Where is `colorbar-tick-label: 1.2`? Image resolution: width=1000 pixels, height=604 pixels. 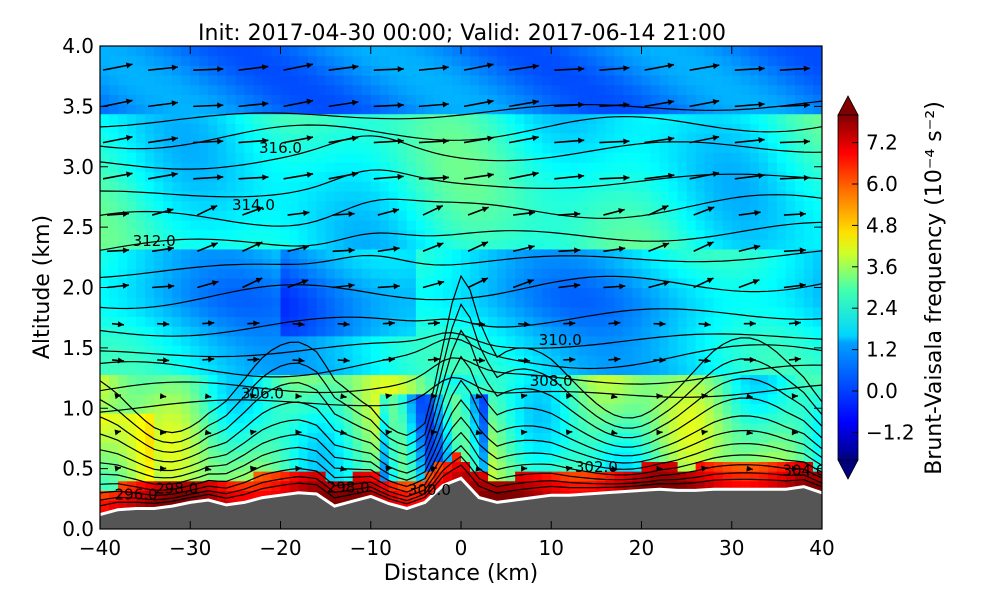 colorbar-tick-label: 1.2 is located at coordinates (882, 350).